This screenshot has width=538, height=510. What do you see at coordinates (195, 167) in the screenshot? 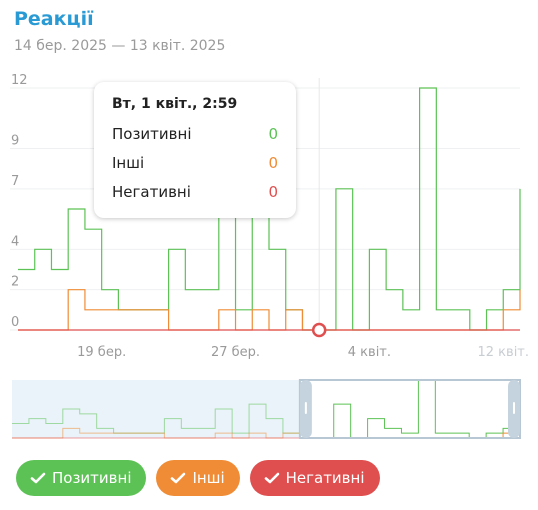
I see `tooltip-row-other: Інші 0` at bounding box center [195, 167].